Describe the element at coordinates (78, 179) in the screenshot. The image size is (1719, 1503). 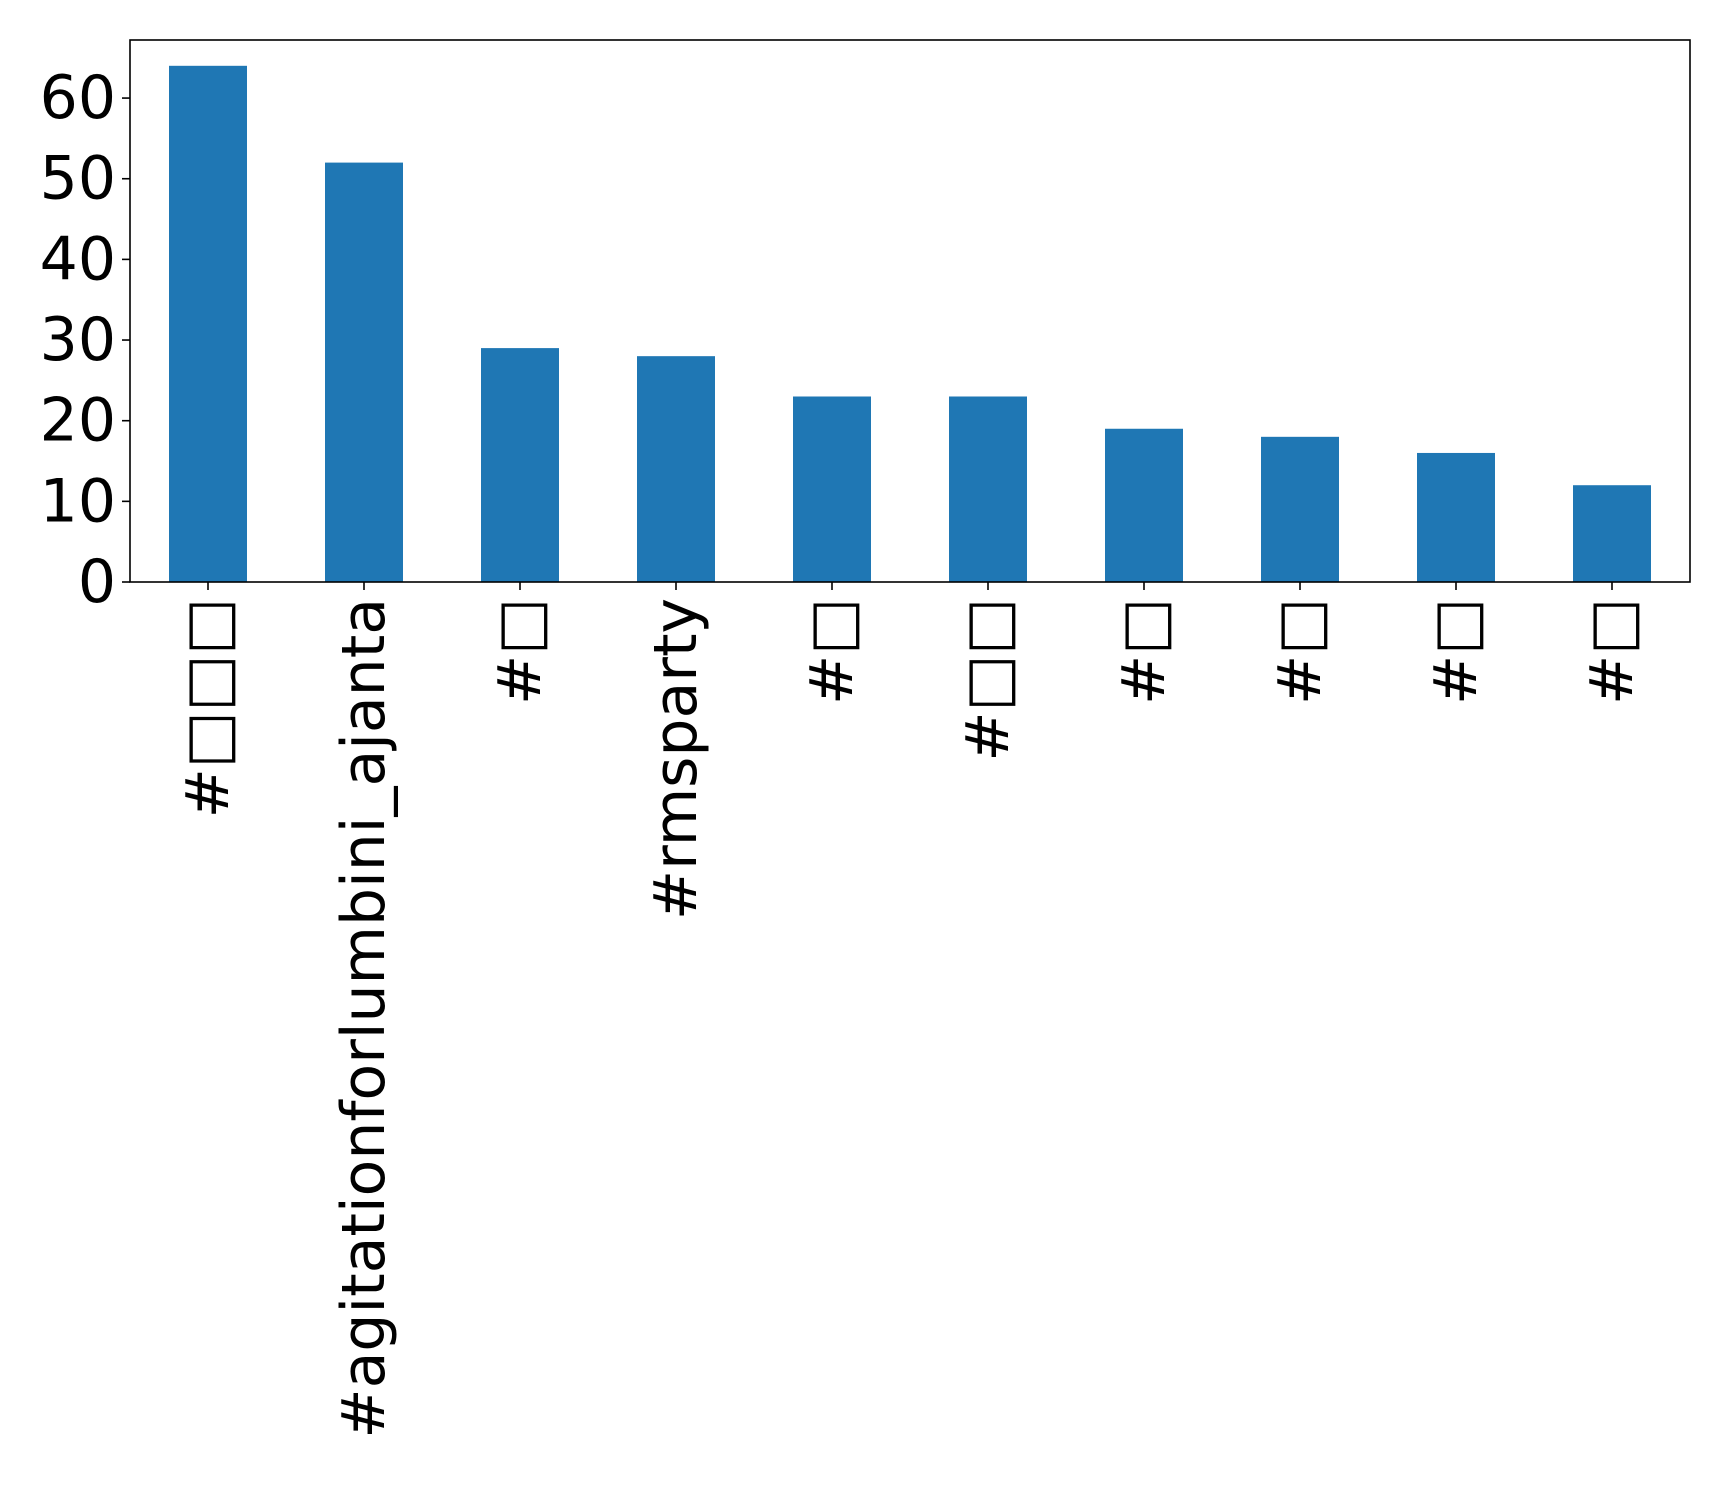
I see `y-tick-label: 50` at that location.